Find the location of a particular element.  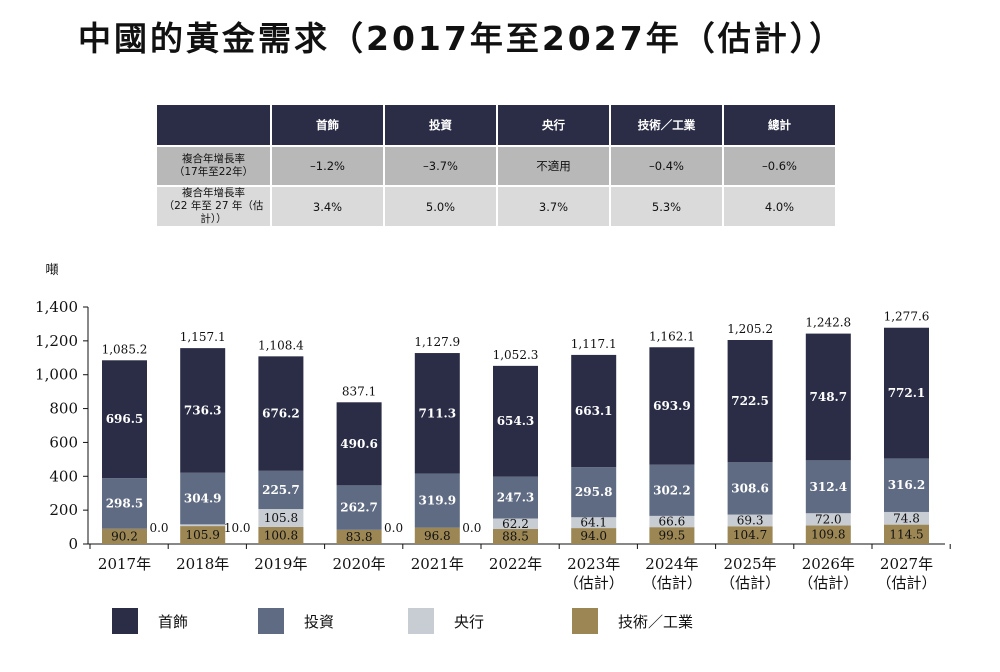

y-tick-label: 200 is located at coordinates (63, 510).